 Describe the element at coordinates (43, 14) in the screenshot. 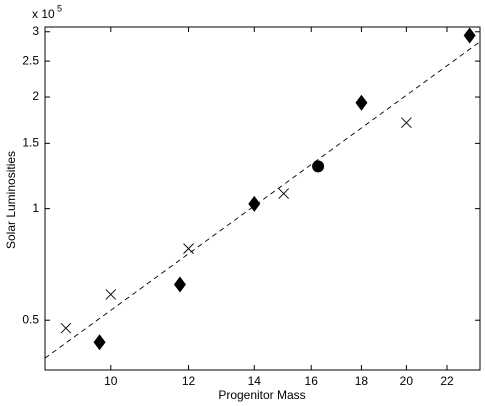

I see `y-offset-base: x 10` at that location.